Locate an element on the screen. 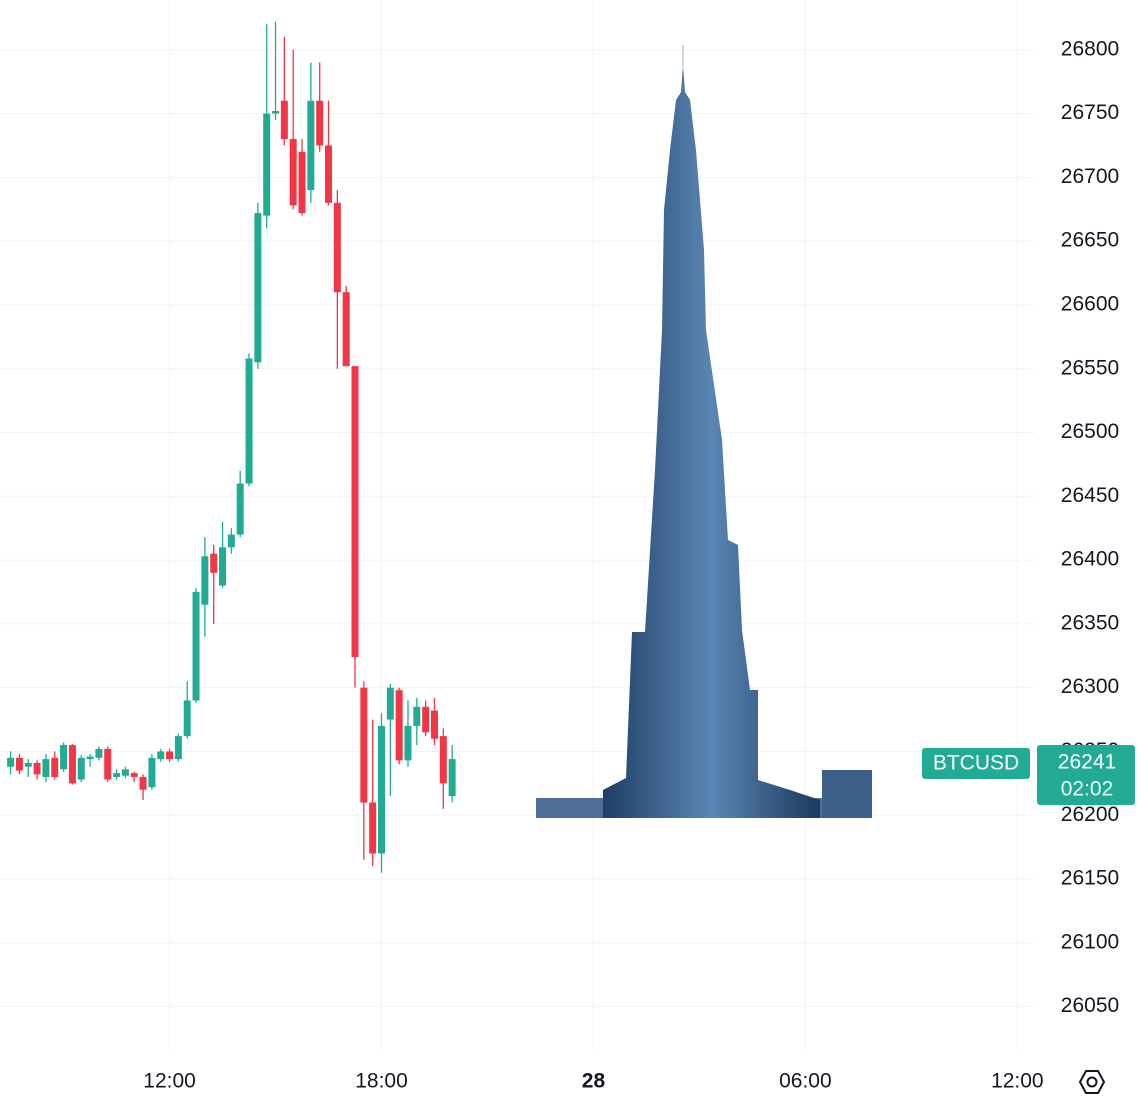  countdown-label: 02:02 is located at coordinates (1087, 788).